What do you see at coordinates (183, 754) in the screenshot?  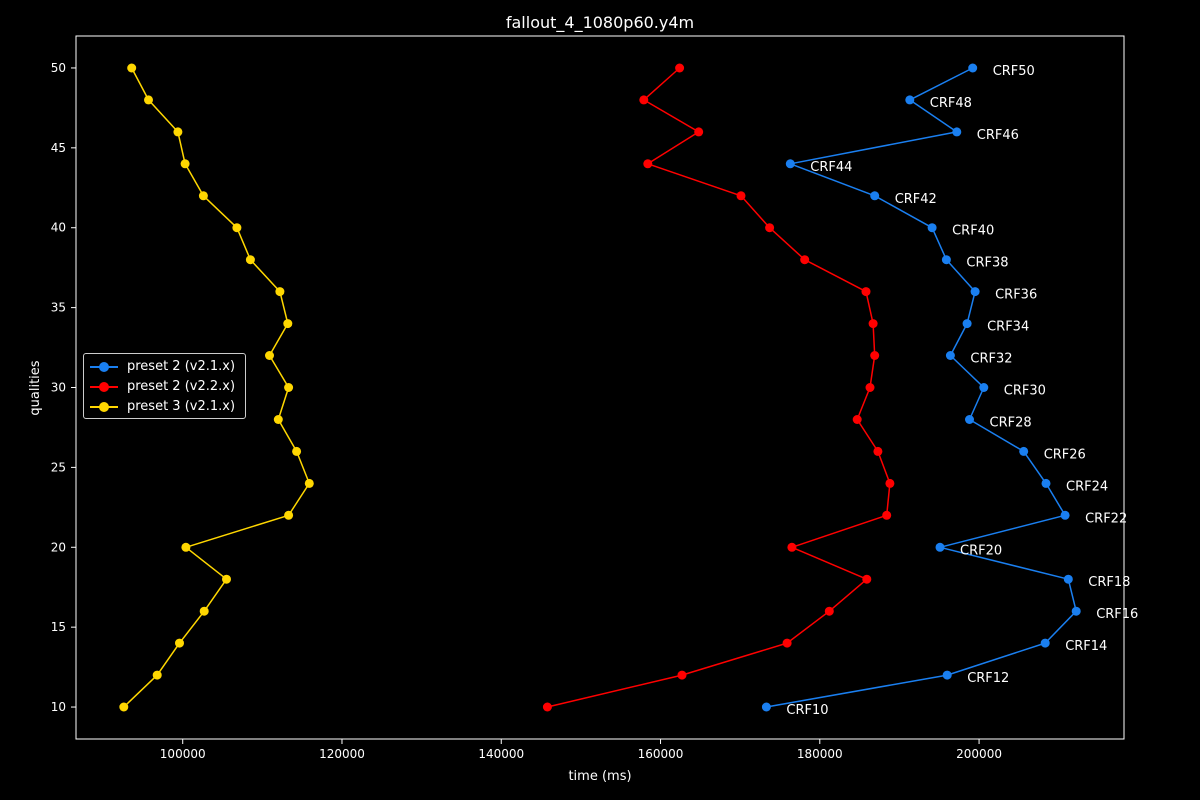 I see `x-tick-label: 100000` at bounding box center [183, 754].